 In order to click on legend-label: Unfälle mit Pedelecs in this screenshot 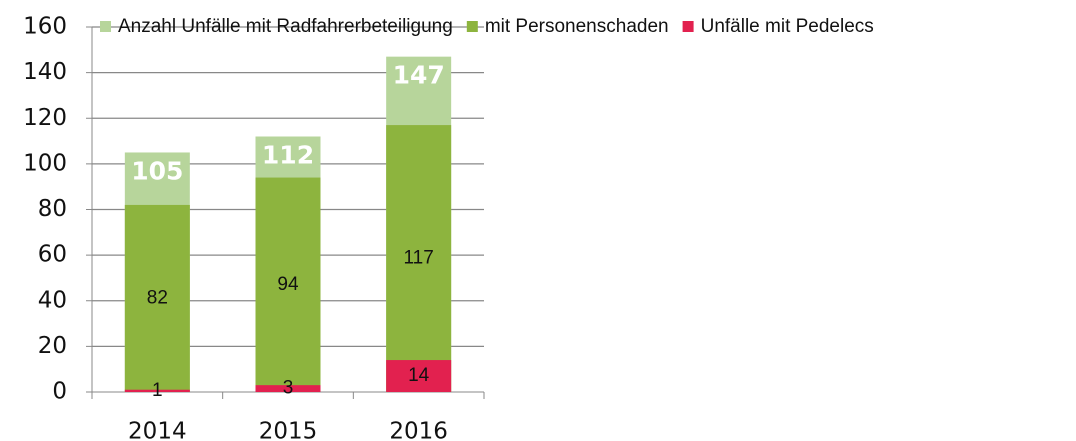, I will do `click(787, 26)`.